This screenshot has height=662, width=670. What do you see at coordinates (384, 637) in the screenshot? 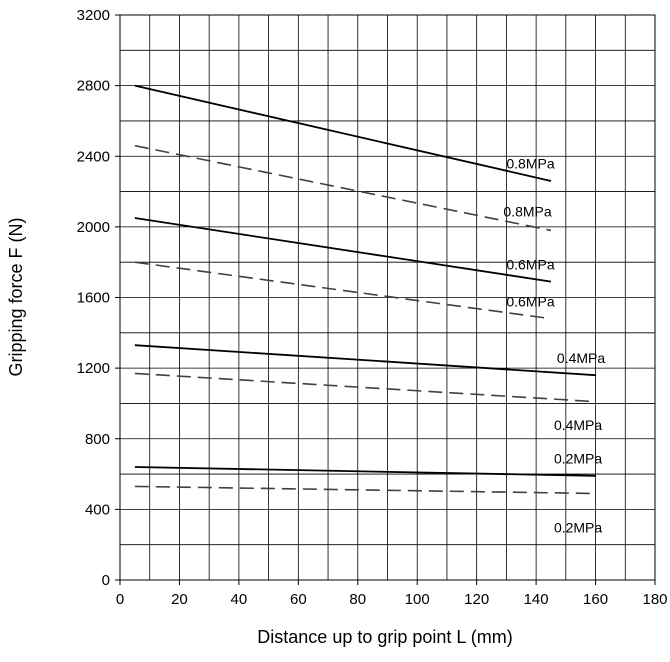
I see `x-axis-title: Distance up to grip point L (mm)` at bounding box center [384, 637].